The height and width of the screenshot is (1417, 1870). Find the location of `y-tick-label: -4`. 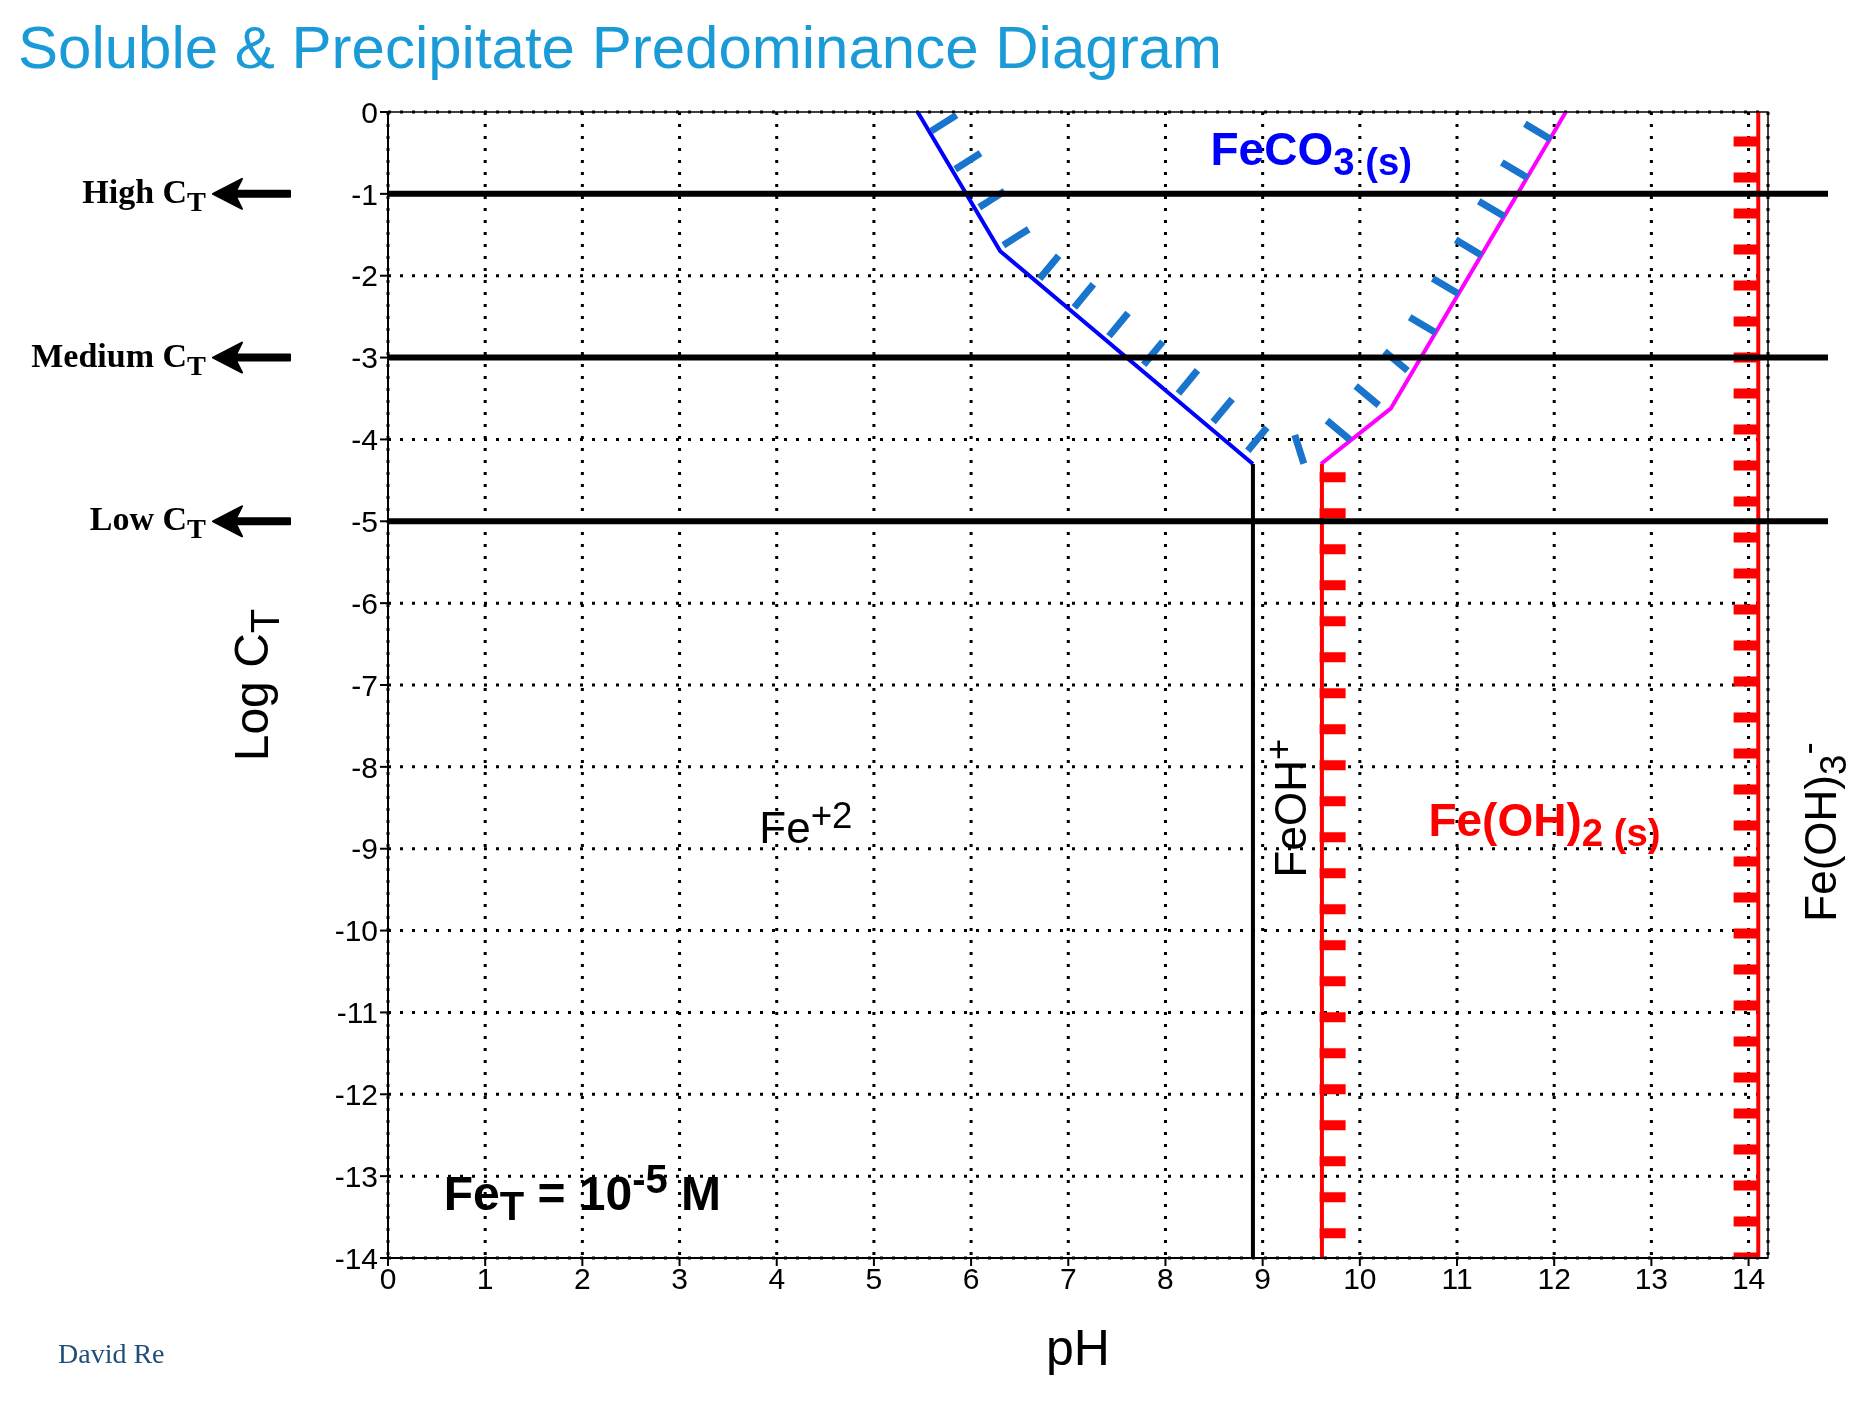

y-tick-label: -4 is located at coordinates (364, 440).